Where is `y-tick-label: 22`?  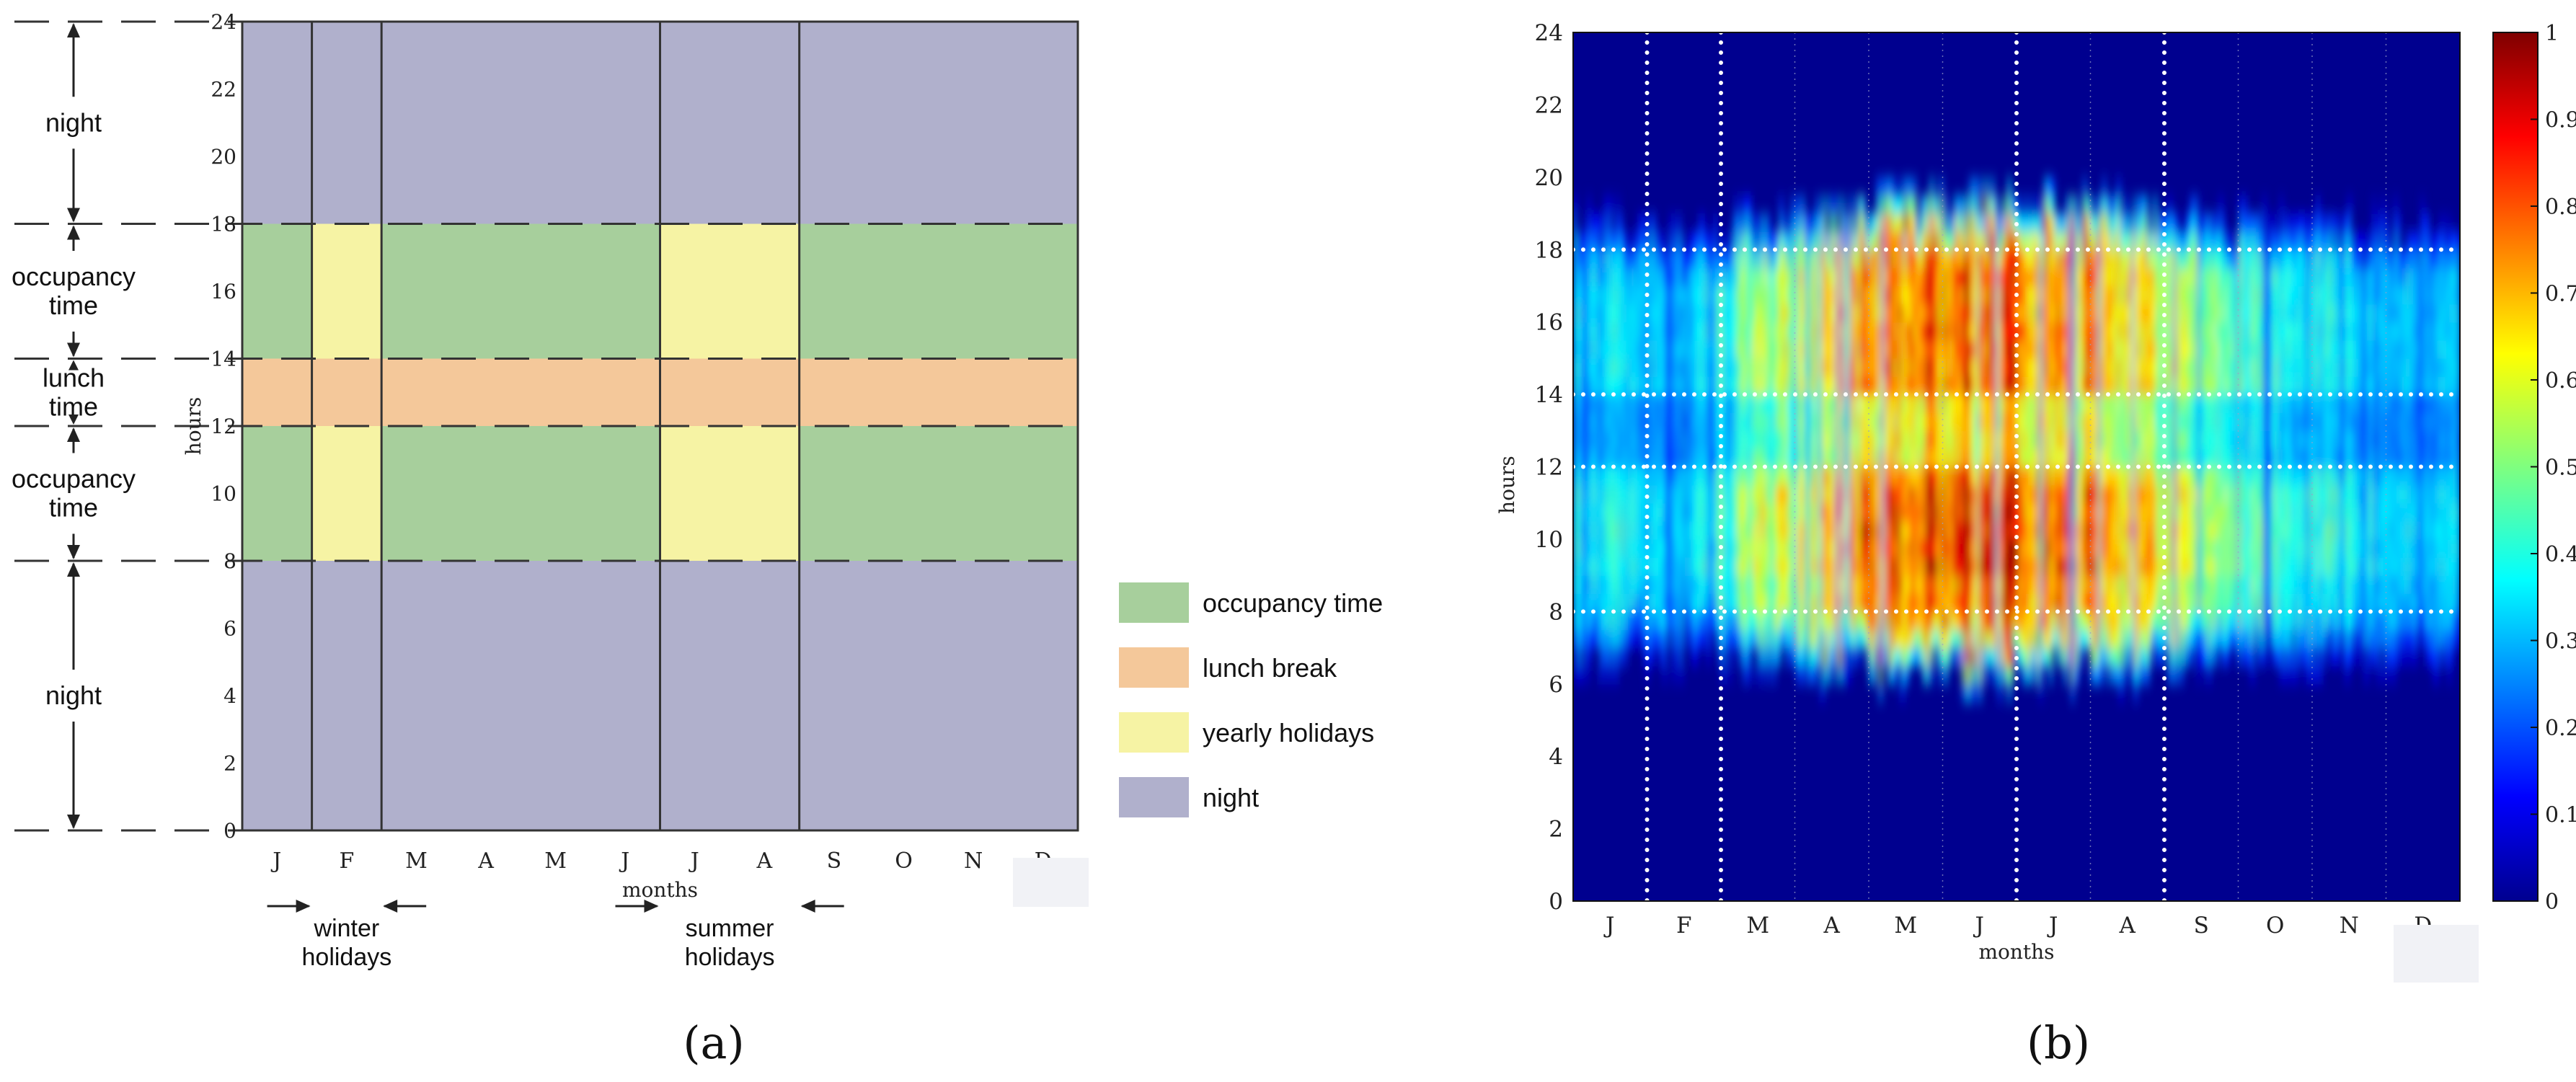
y-tick-label: 22 is located at coordinates (223, 90).